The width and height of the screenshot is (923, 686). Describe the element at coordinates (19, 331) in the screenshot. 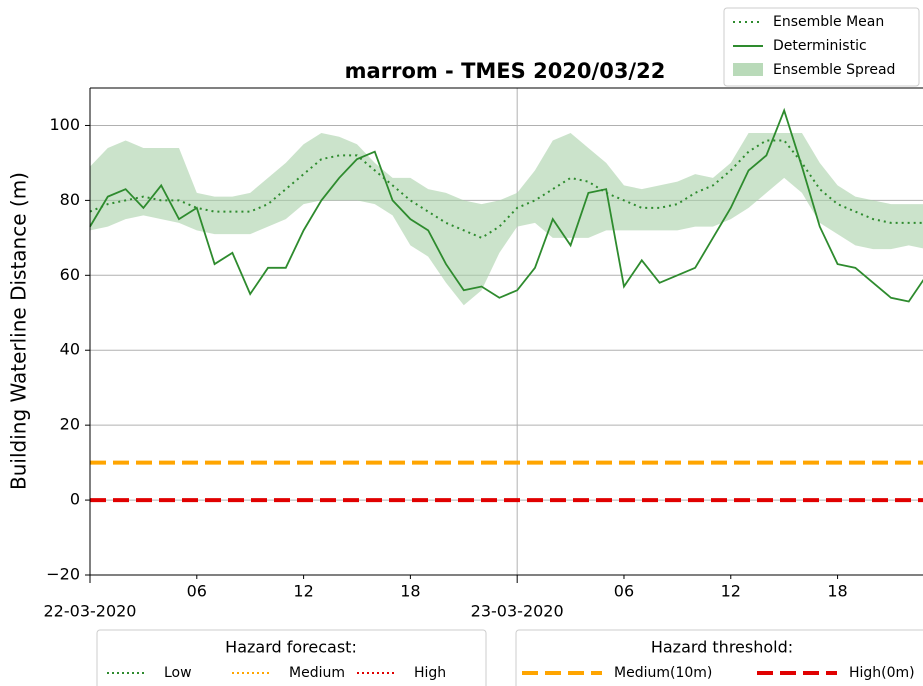

I see `y-axis-label: Building Waterline Distance (m)` at that location.